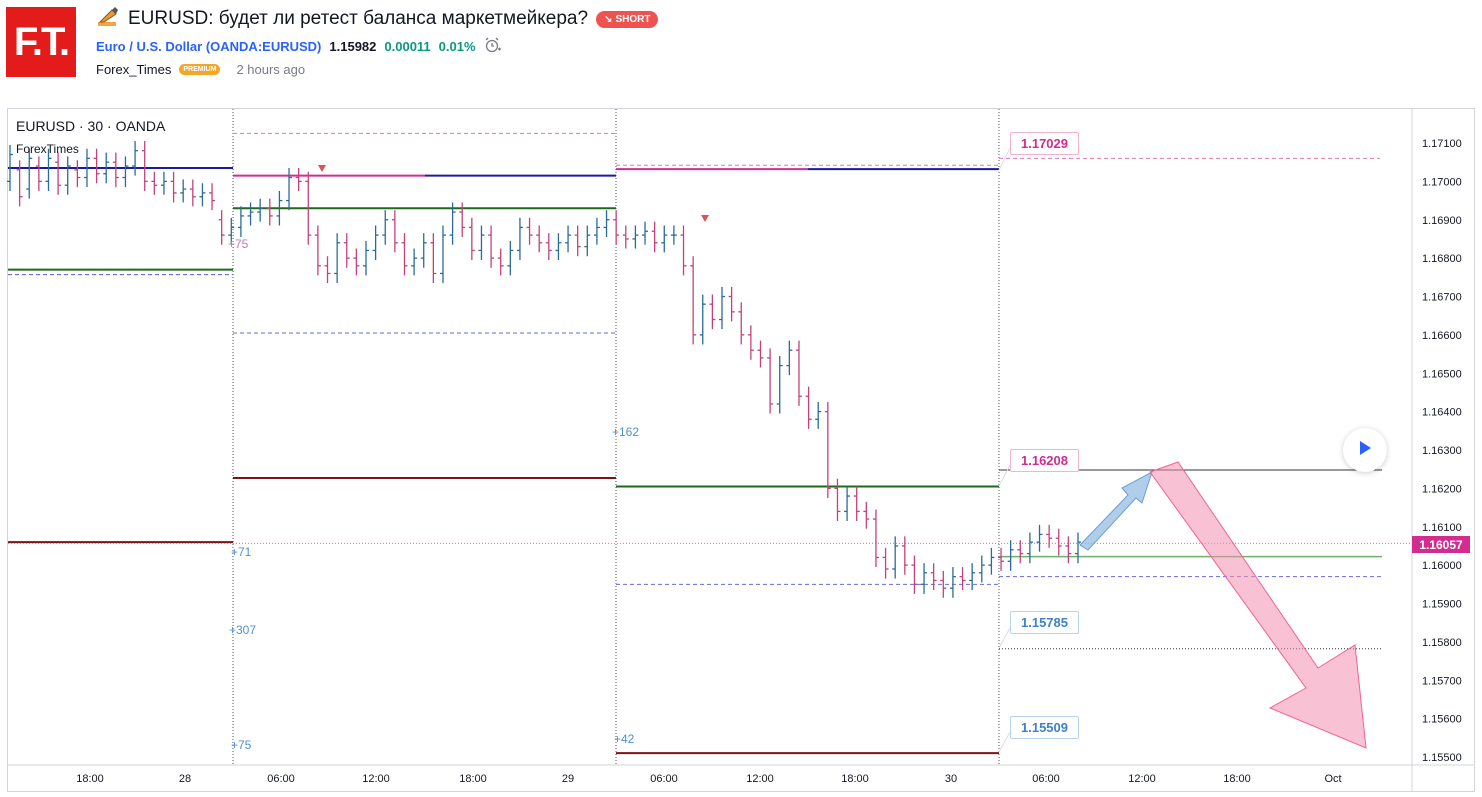 This screenshot has width=1482, height=797. What do you see at coordinates (493, 46) in the screenshot?
I see `alarm-clock-icon` at bounding box center [493, 46].